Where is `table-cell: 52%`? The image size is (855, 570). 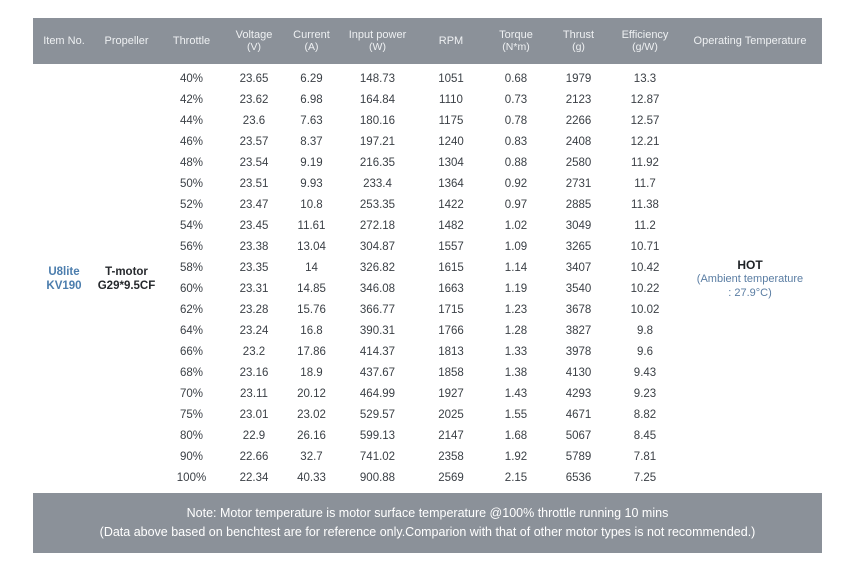 table-cell: 52% is located at coordinates (191, 204).